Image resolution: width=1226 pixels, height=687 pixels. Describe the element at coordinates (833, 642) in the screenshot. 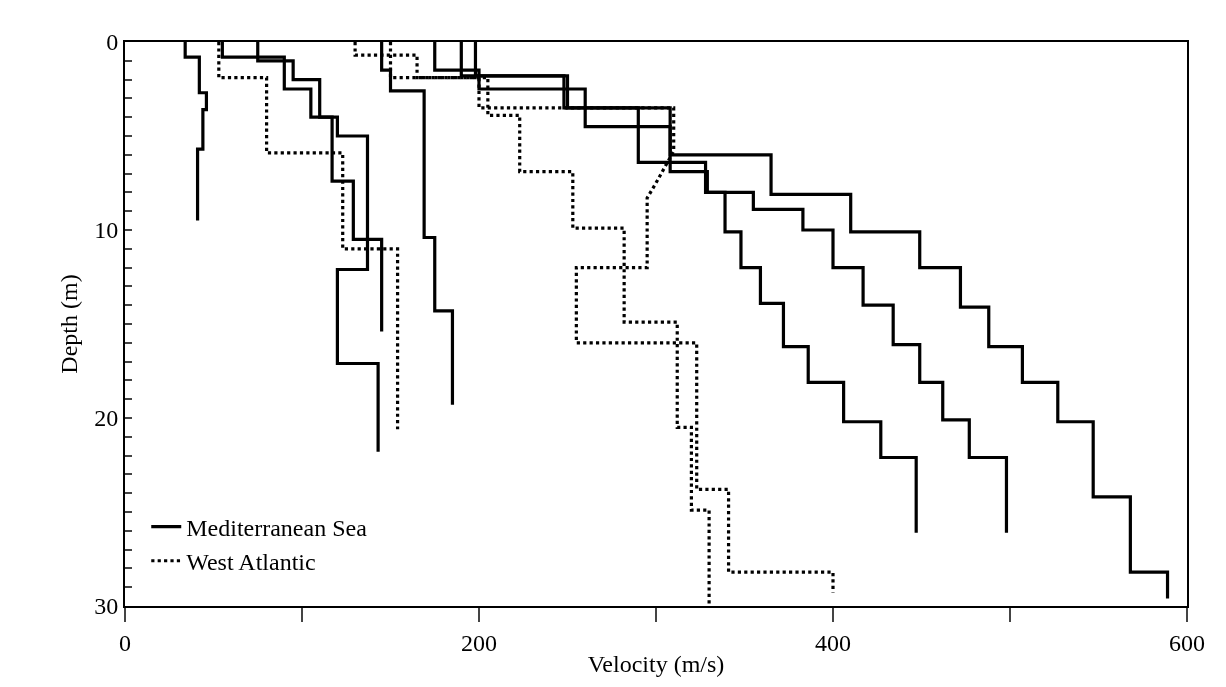

I see `x-tick-label: 400` at that location.